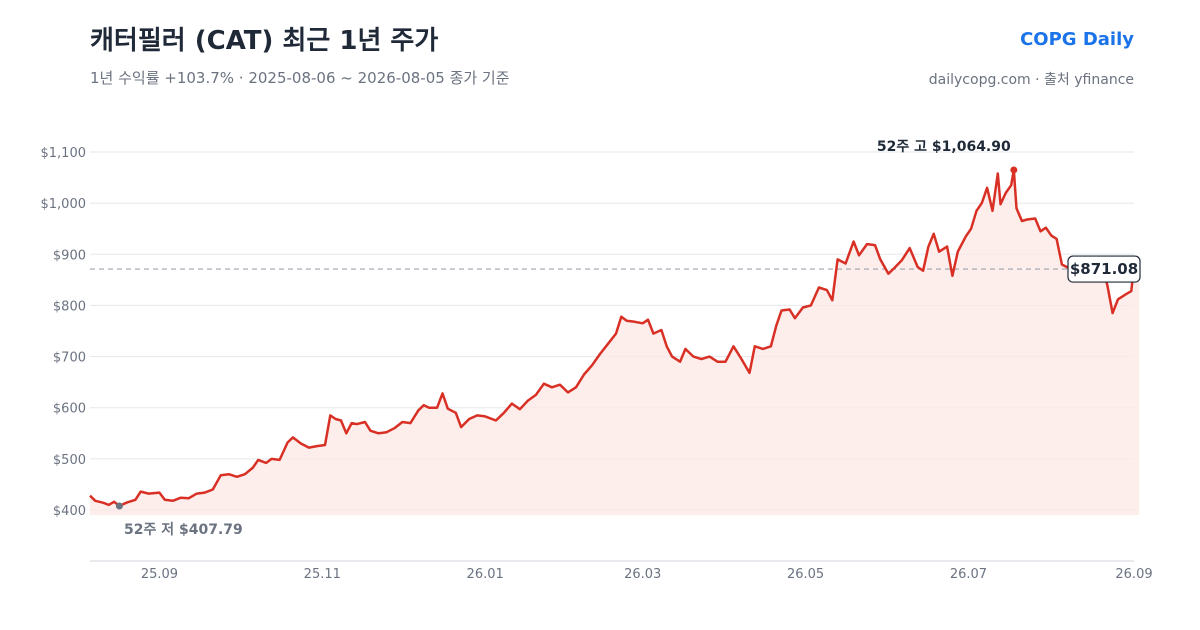 Image resolution: width=1200 pixels, height=630 pixels. Describe the element at coordinates (1031, 80) in the screenshot. I see `source-note: dailycopg.com · 출처 yfinance` at that location.